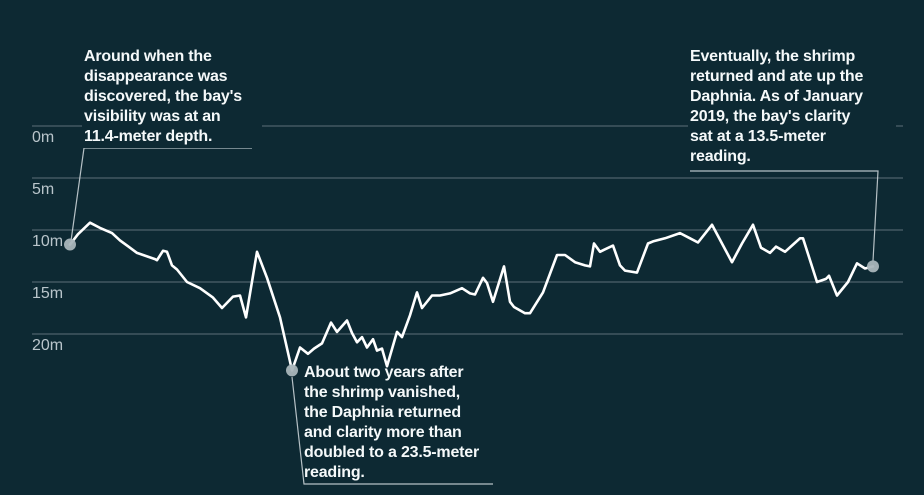 This screenshot has height=495, width=924. Describe the element at coordinates (148, 136) in the screenshot. I see `annotation-text-line: 11.4-meter depth.` at that location.